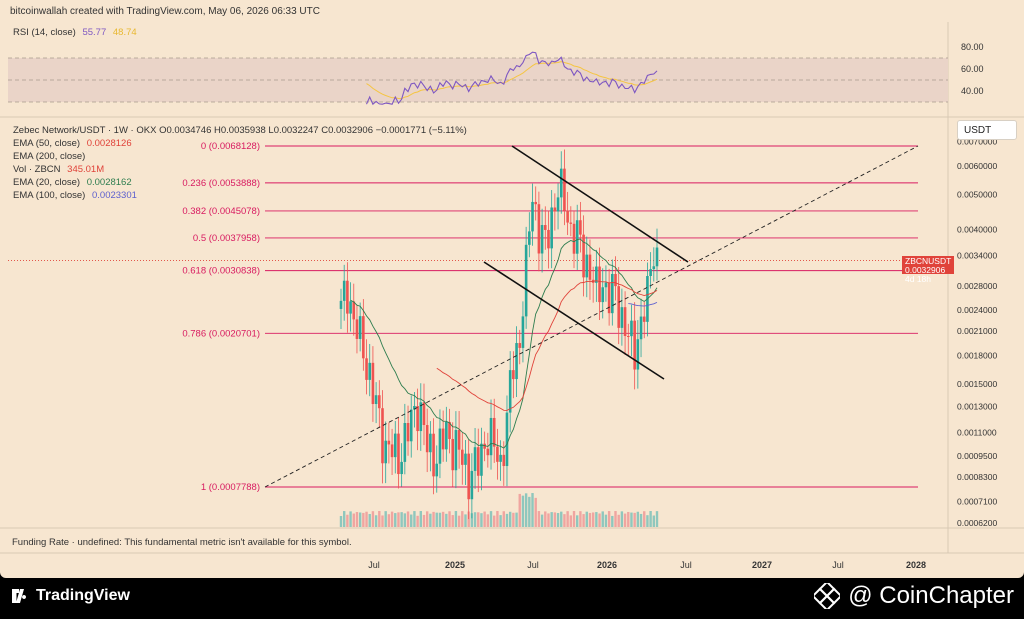 Image resolution: width=1024 pixels, height=619 pixels. What do you see at coordinates (75, 195) in the screenshot?
I see `legend-ema100: EMA (100, close) 0.0023301` at bounding box center [75, 195].